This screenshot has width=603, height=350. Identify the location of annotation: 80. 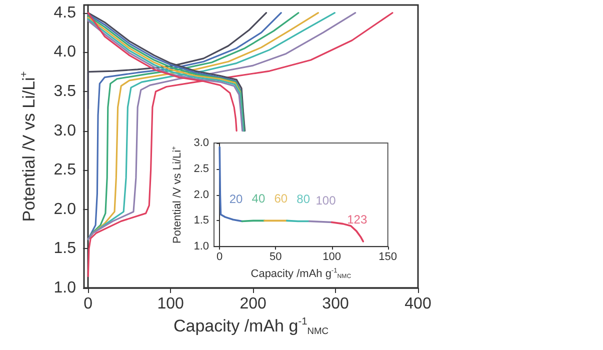
(303, 199).